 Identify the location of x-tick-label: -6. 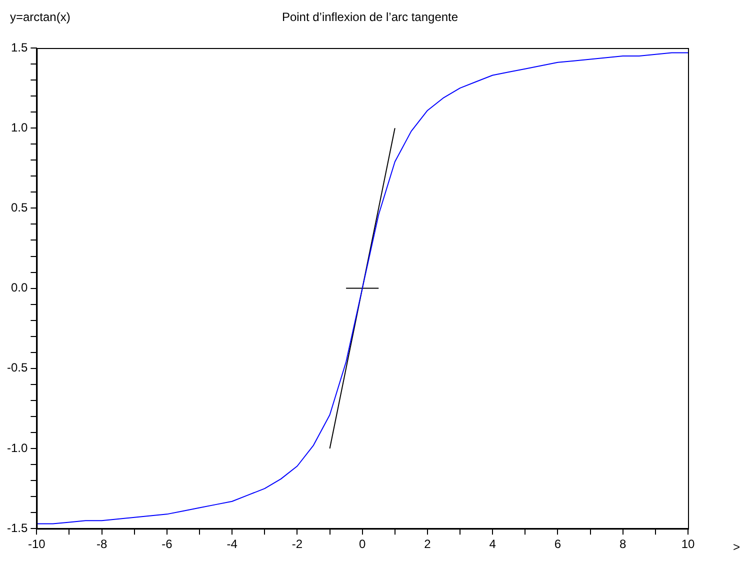
(167, 544).